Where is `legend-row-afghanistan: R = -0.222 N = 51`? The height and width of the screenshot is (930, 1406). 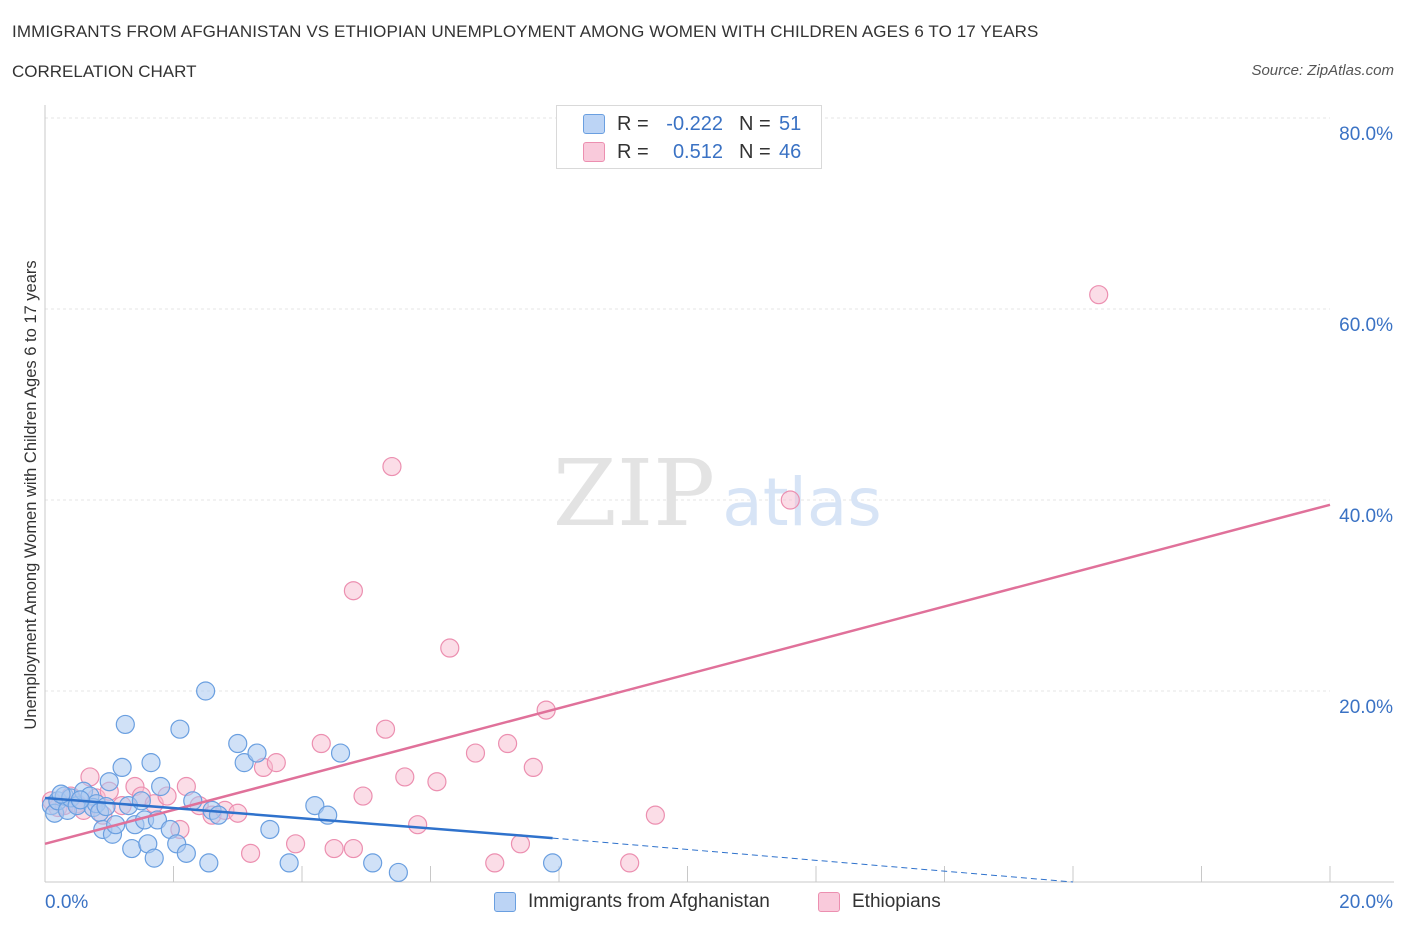 legend-row-afghanistan: R = -0.222 N = 51 is located at coordinates (696, 124).